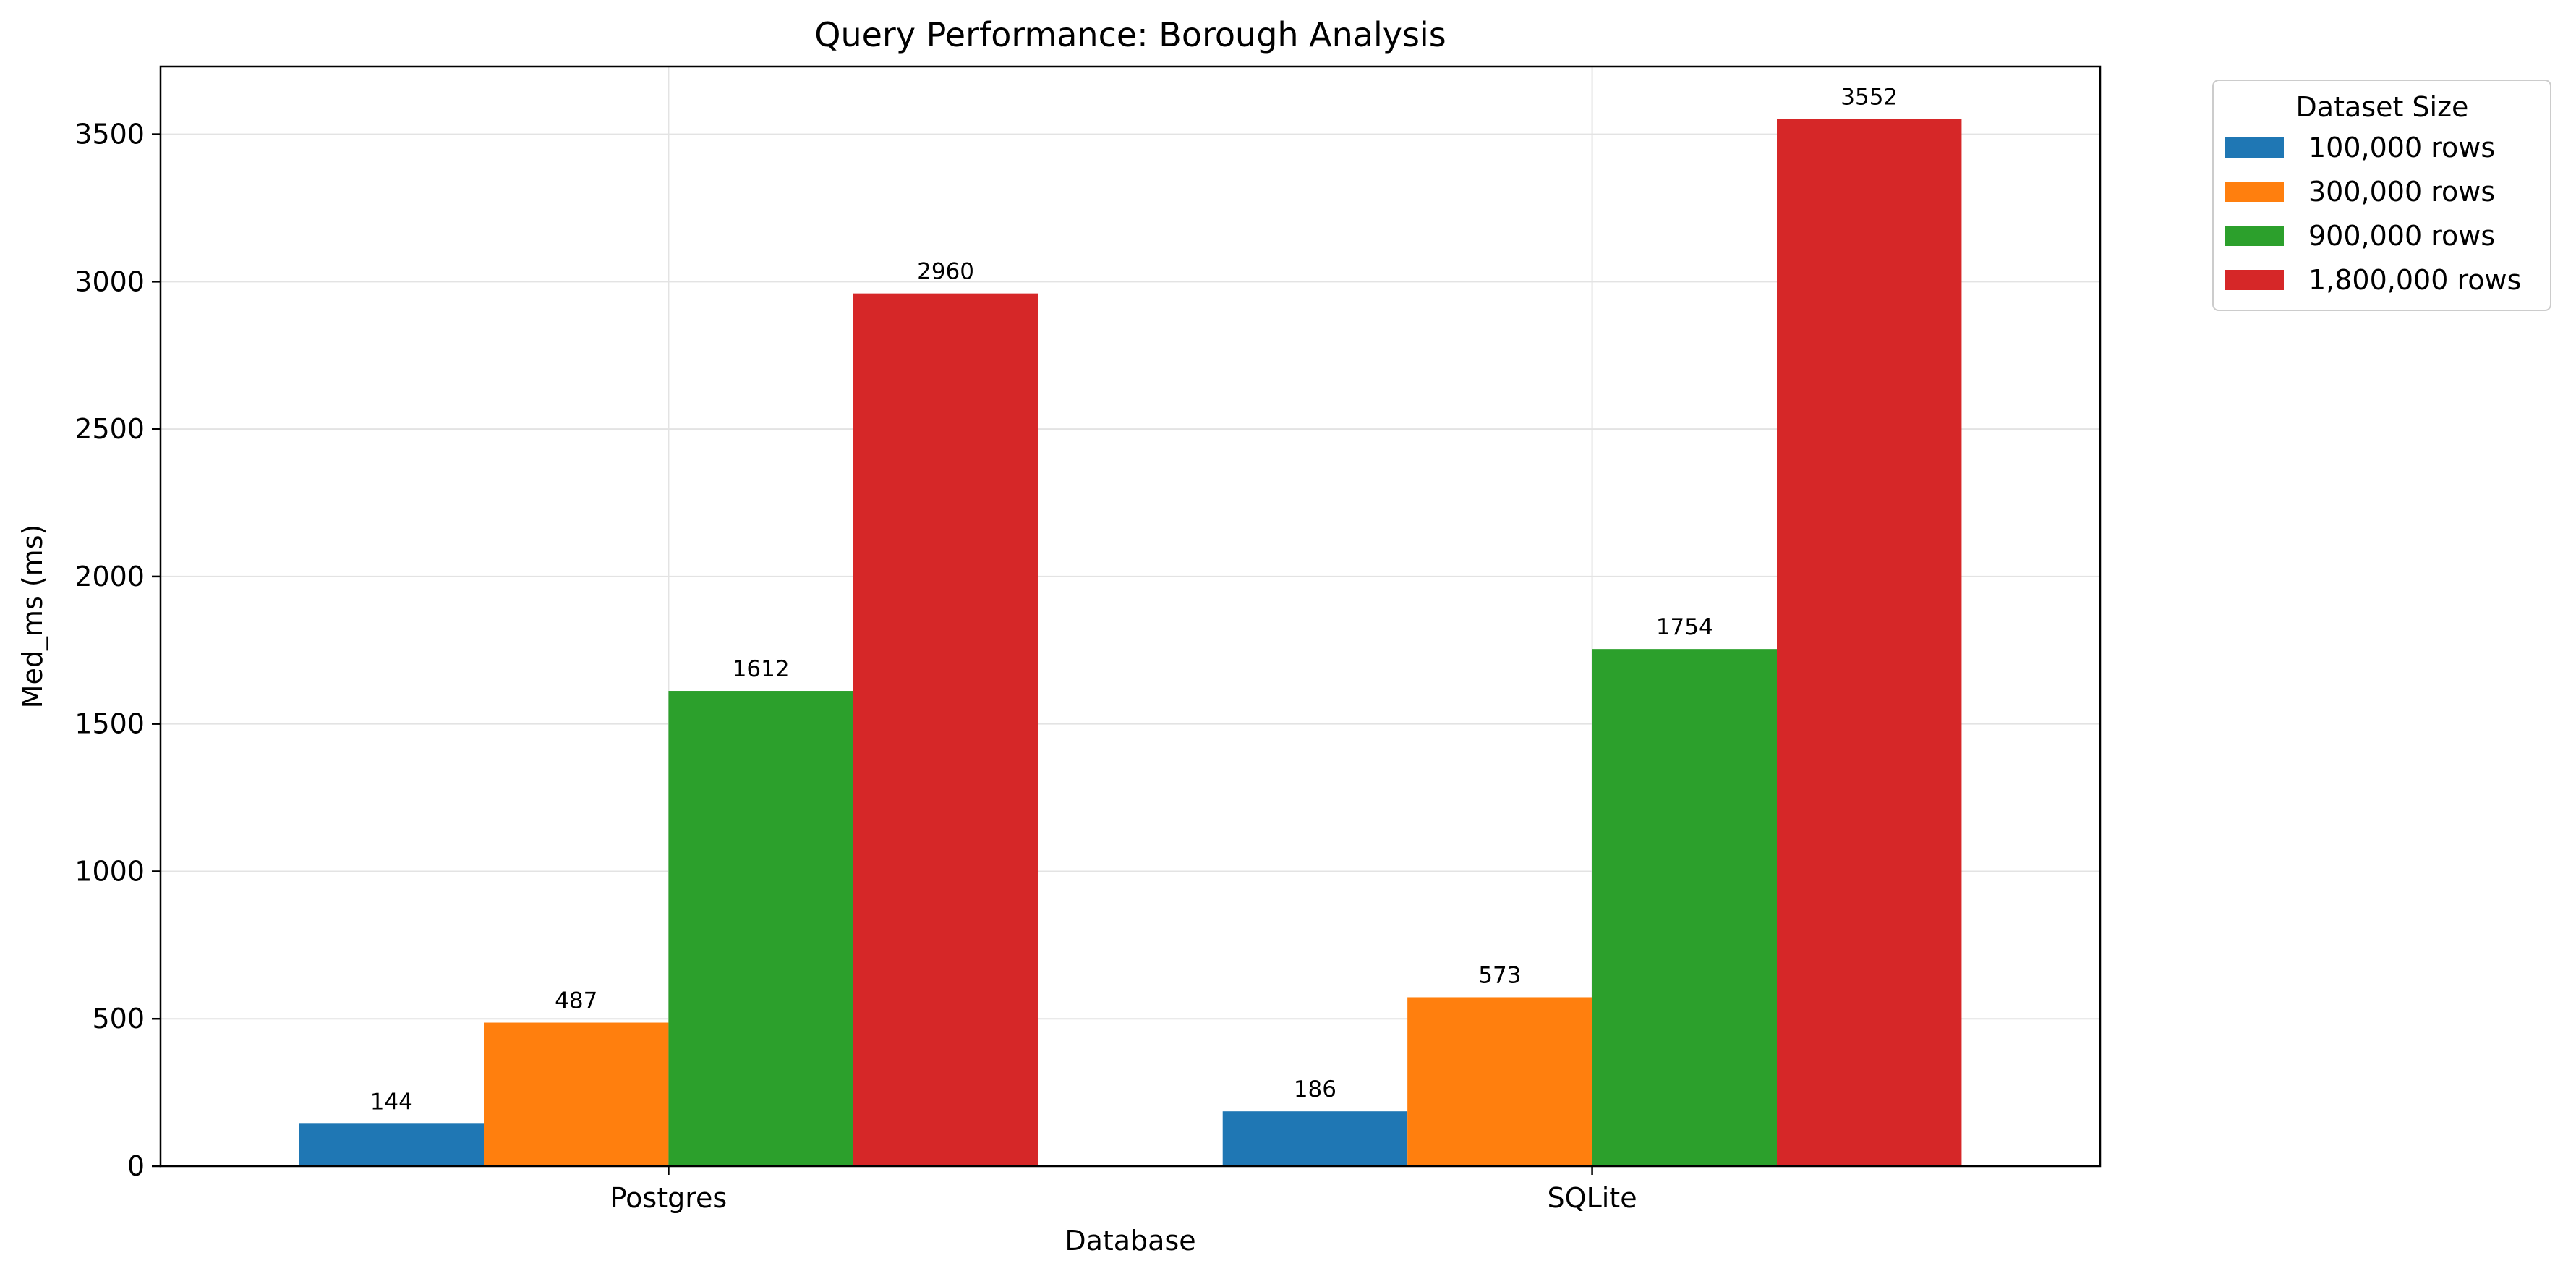  What do you see at coordinates (1500, 975) in the screenshot?
I see `data-label: 573` at bounding box center [1500, 975].